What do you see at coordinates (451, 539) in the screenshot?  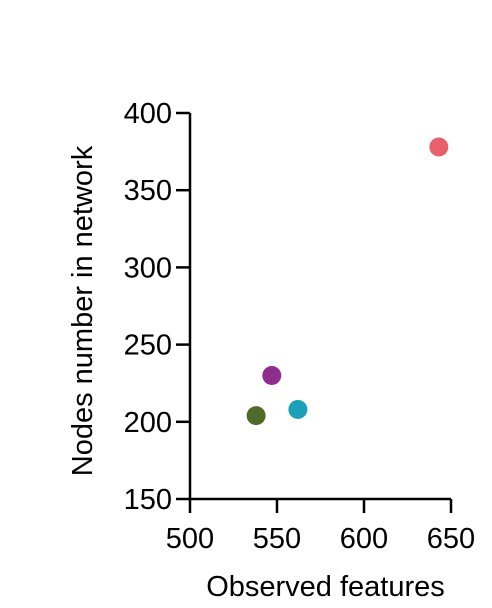 I see `x-tick-label: 650` at bounding box center [451, 539].